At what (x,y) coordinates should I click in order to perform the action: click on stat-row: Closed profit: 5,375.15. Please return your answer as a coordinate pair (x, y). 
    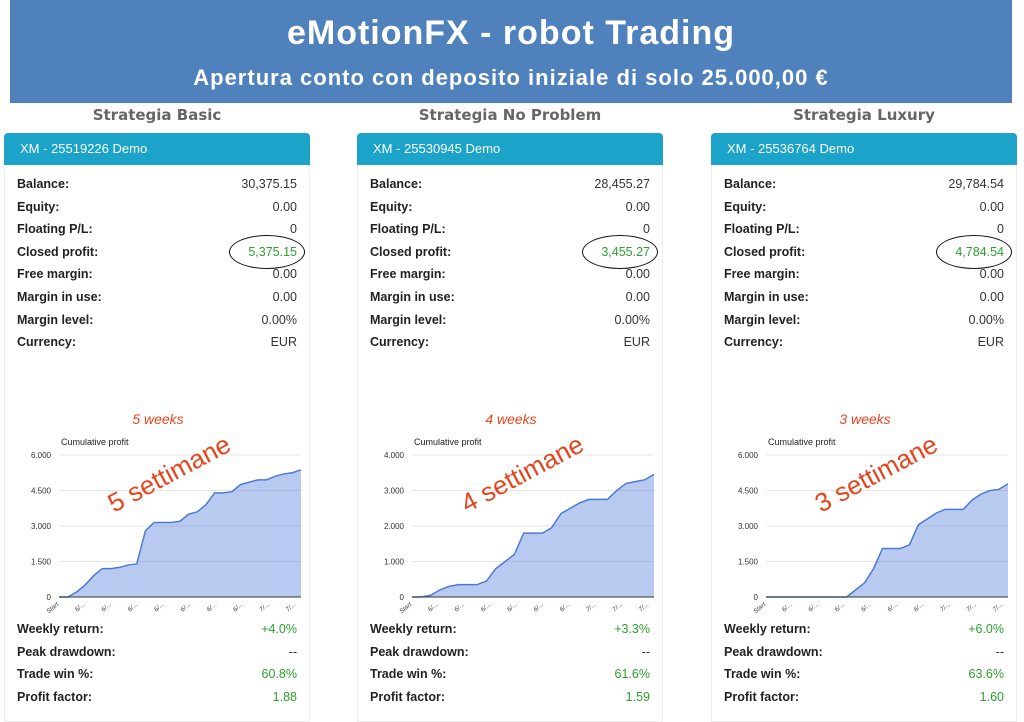
    Looking at the image, I should click on (161, 251).